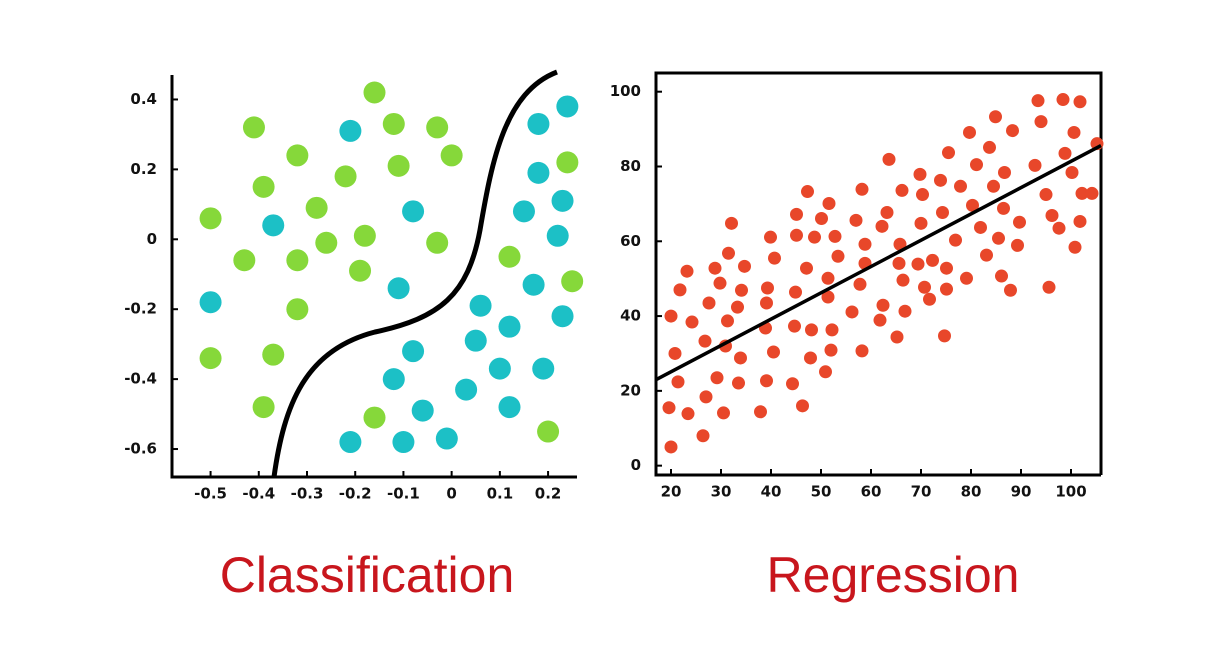 The image size is (1206, 672). Describe the element at coordinates (630, 390) in the screenshot. I see `y-tick-label: 20` at that location.